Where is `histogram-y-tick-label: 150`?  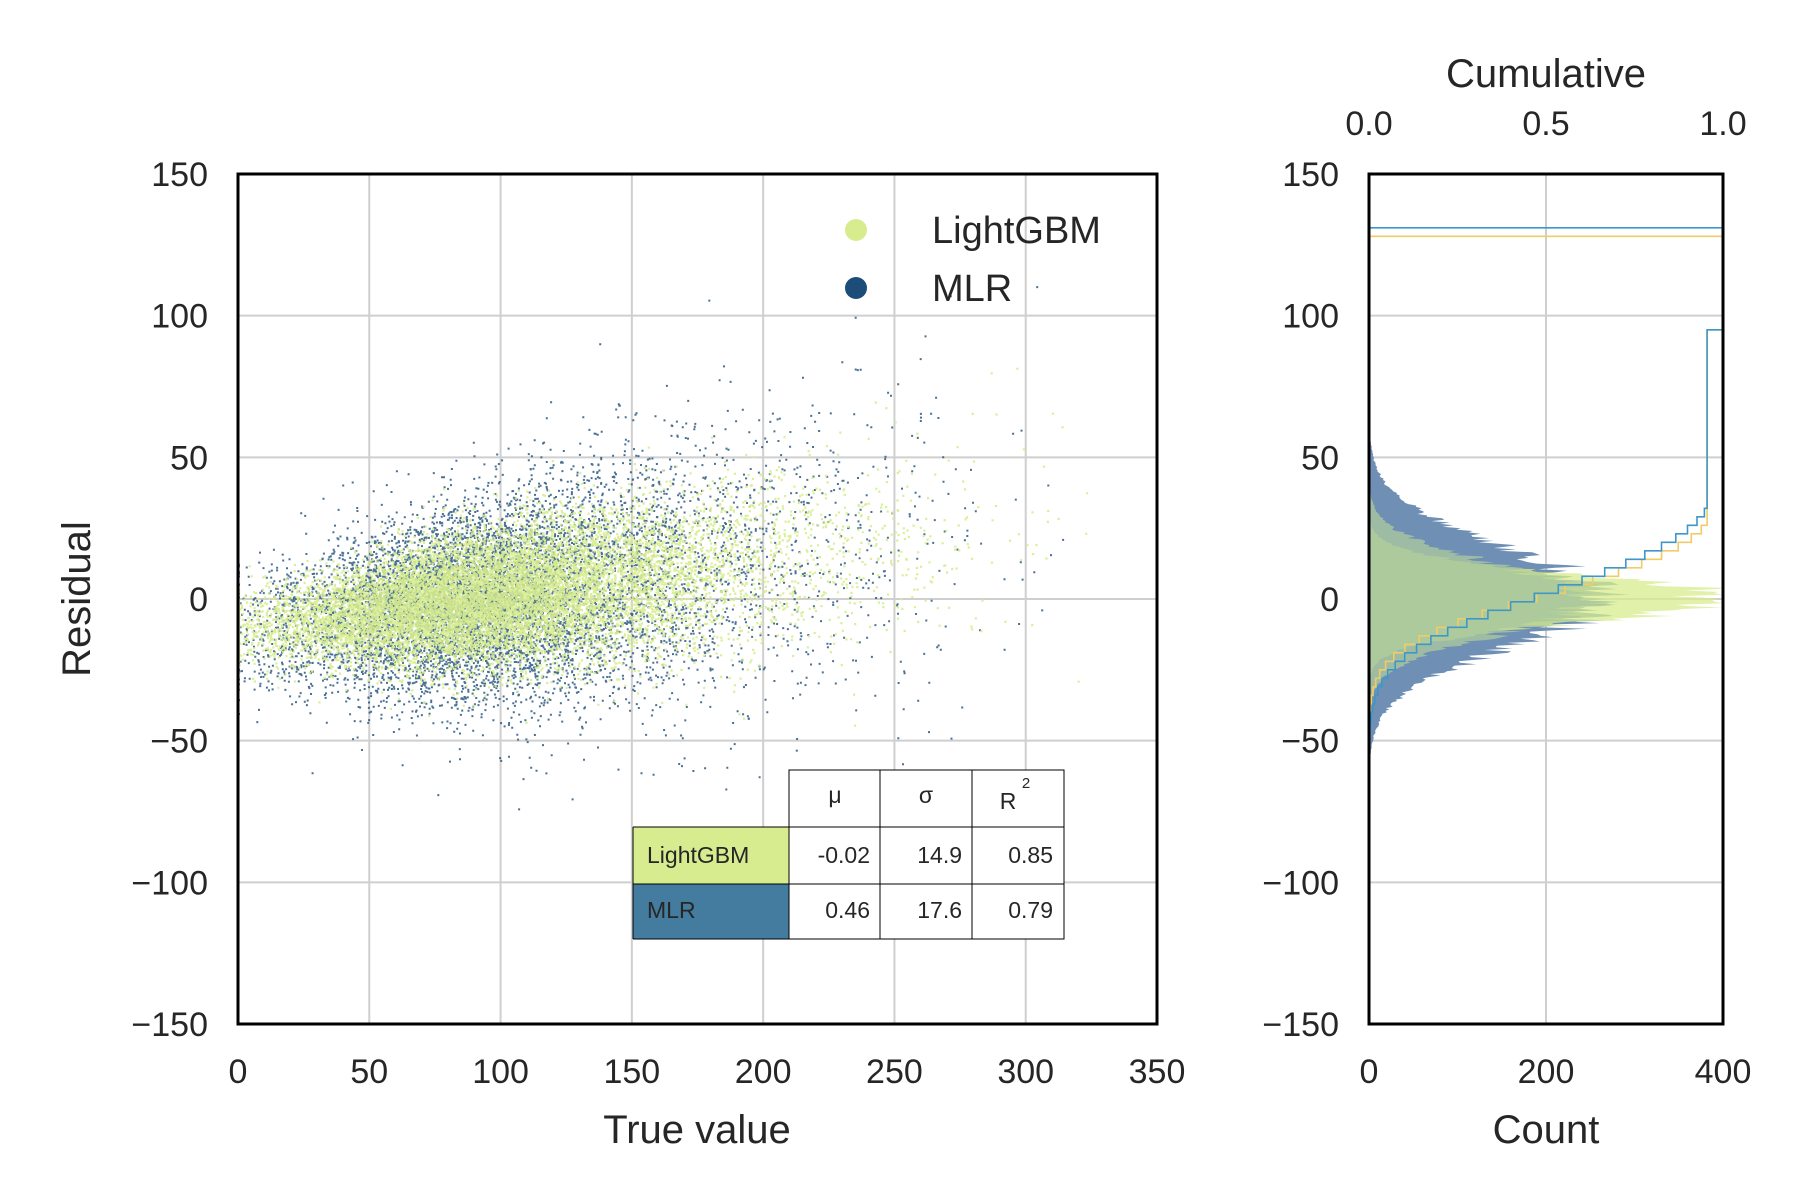
histogram-y-tick-label: 150 is located at coordinates (1310, 175).